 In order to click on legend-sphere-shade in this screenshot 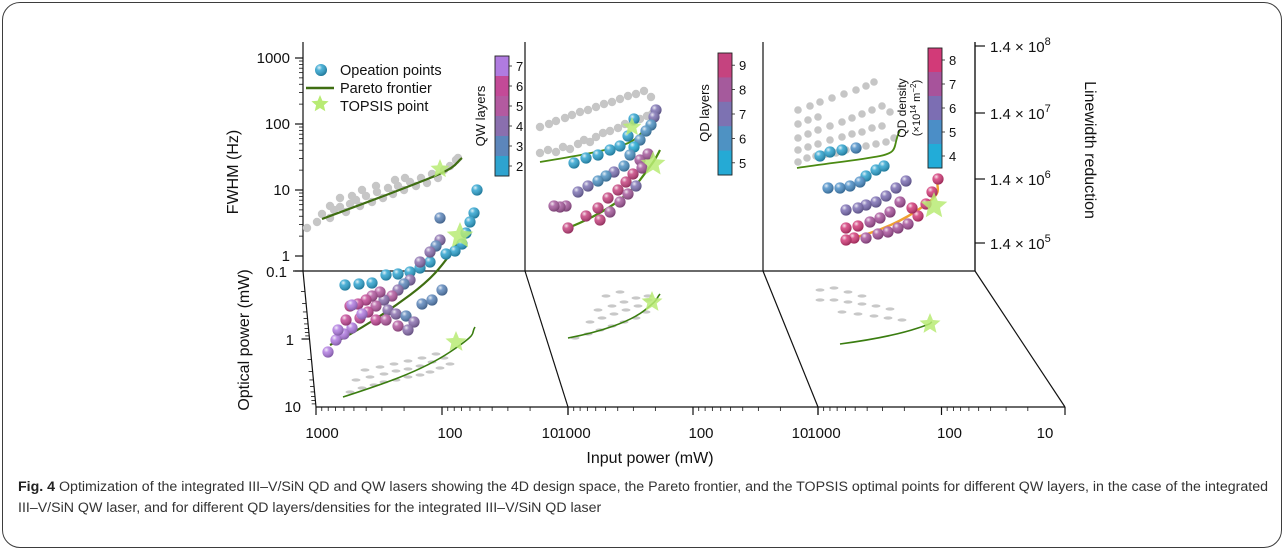, I will do `click(321, 70)`.